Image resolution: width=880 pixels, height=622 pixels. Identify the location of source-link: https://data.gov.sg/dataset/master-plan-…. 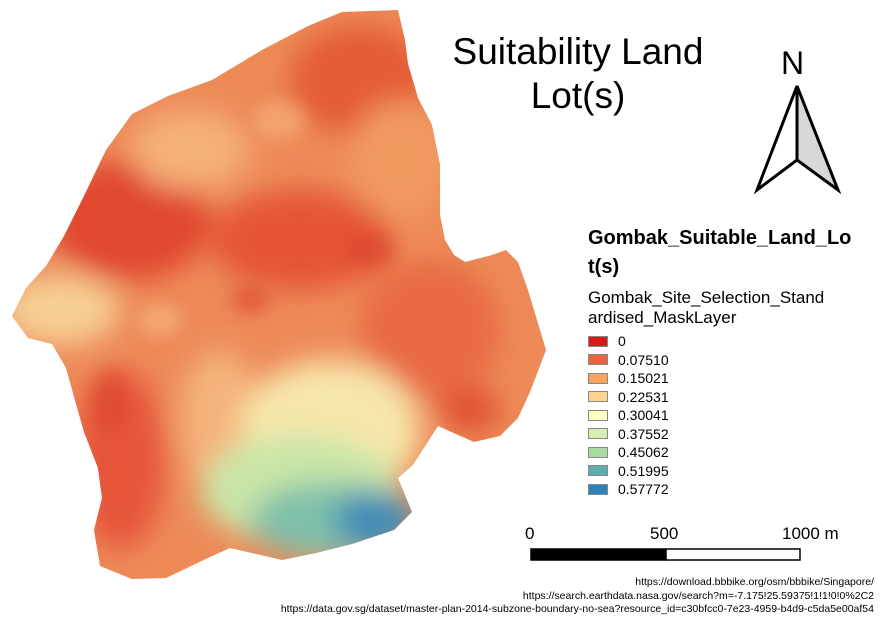
(577, 609).